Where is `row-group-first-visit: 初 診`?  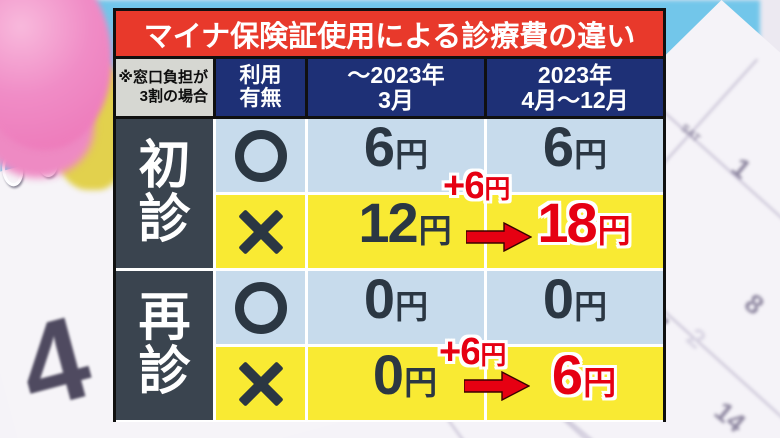
row-group-first-visit: 初 診 is located at coordinates (164, 193).